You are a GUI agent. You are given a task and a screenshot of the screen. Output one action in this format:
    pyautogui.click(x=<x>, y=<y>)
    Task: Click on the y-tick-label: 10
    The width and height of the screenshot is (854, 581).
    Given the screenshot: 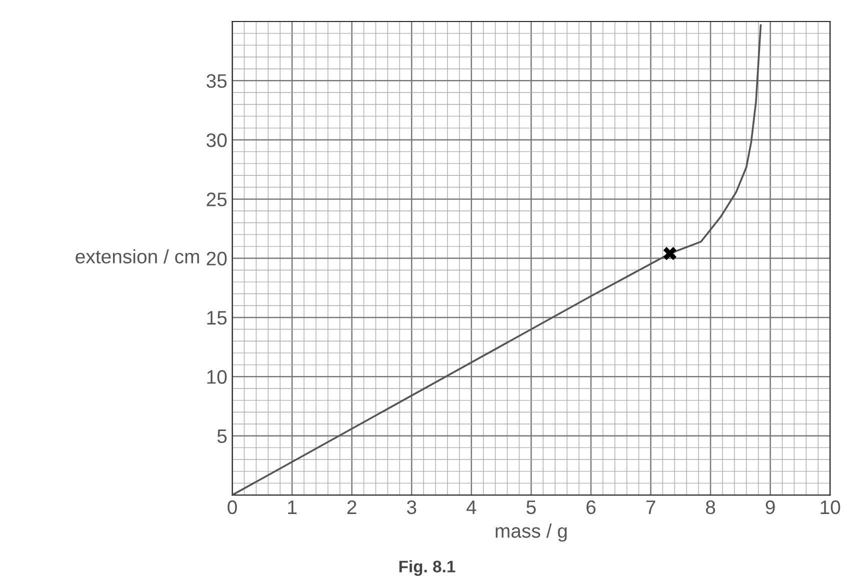 What is the action you would take?
    pyautogui.click(x=217, y=377)
    